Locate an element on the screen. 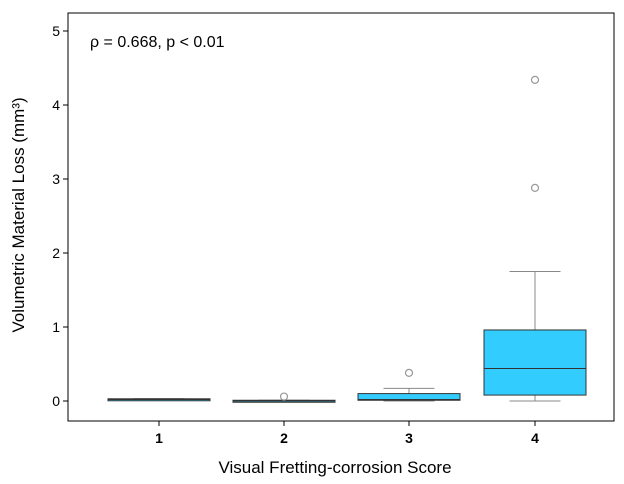 The image size is (624, 484). y-tick-label: 5 is located at coordinates (56, 31).